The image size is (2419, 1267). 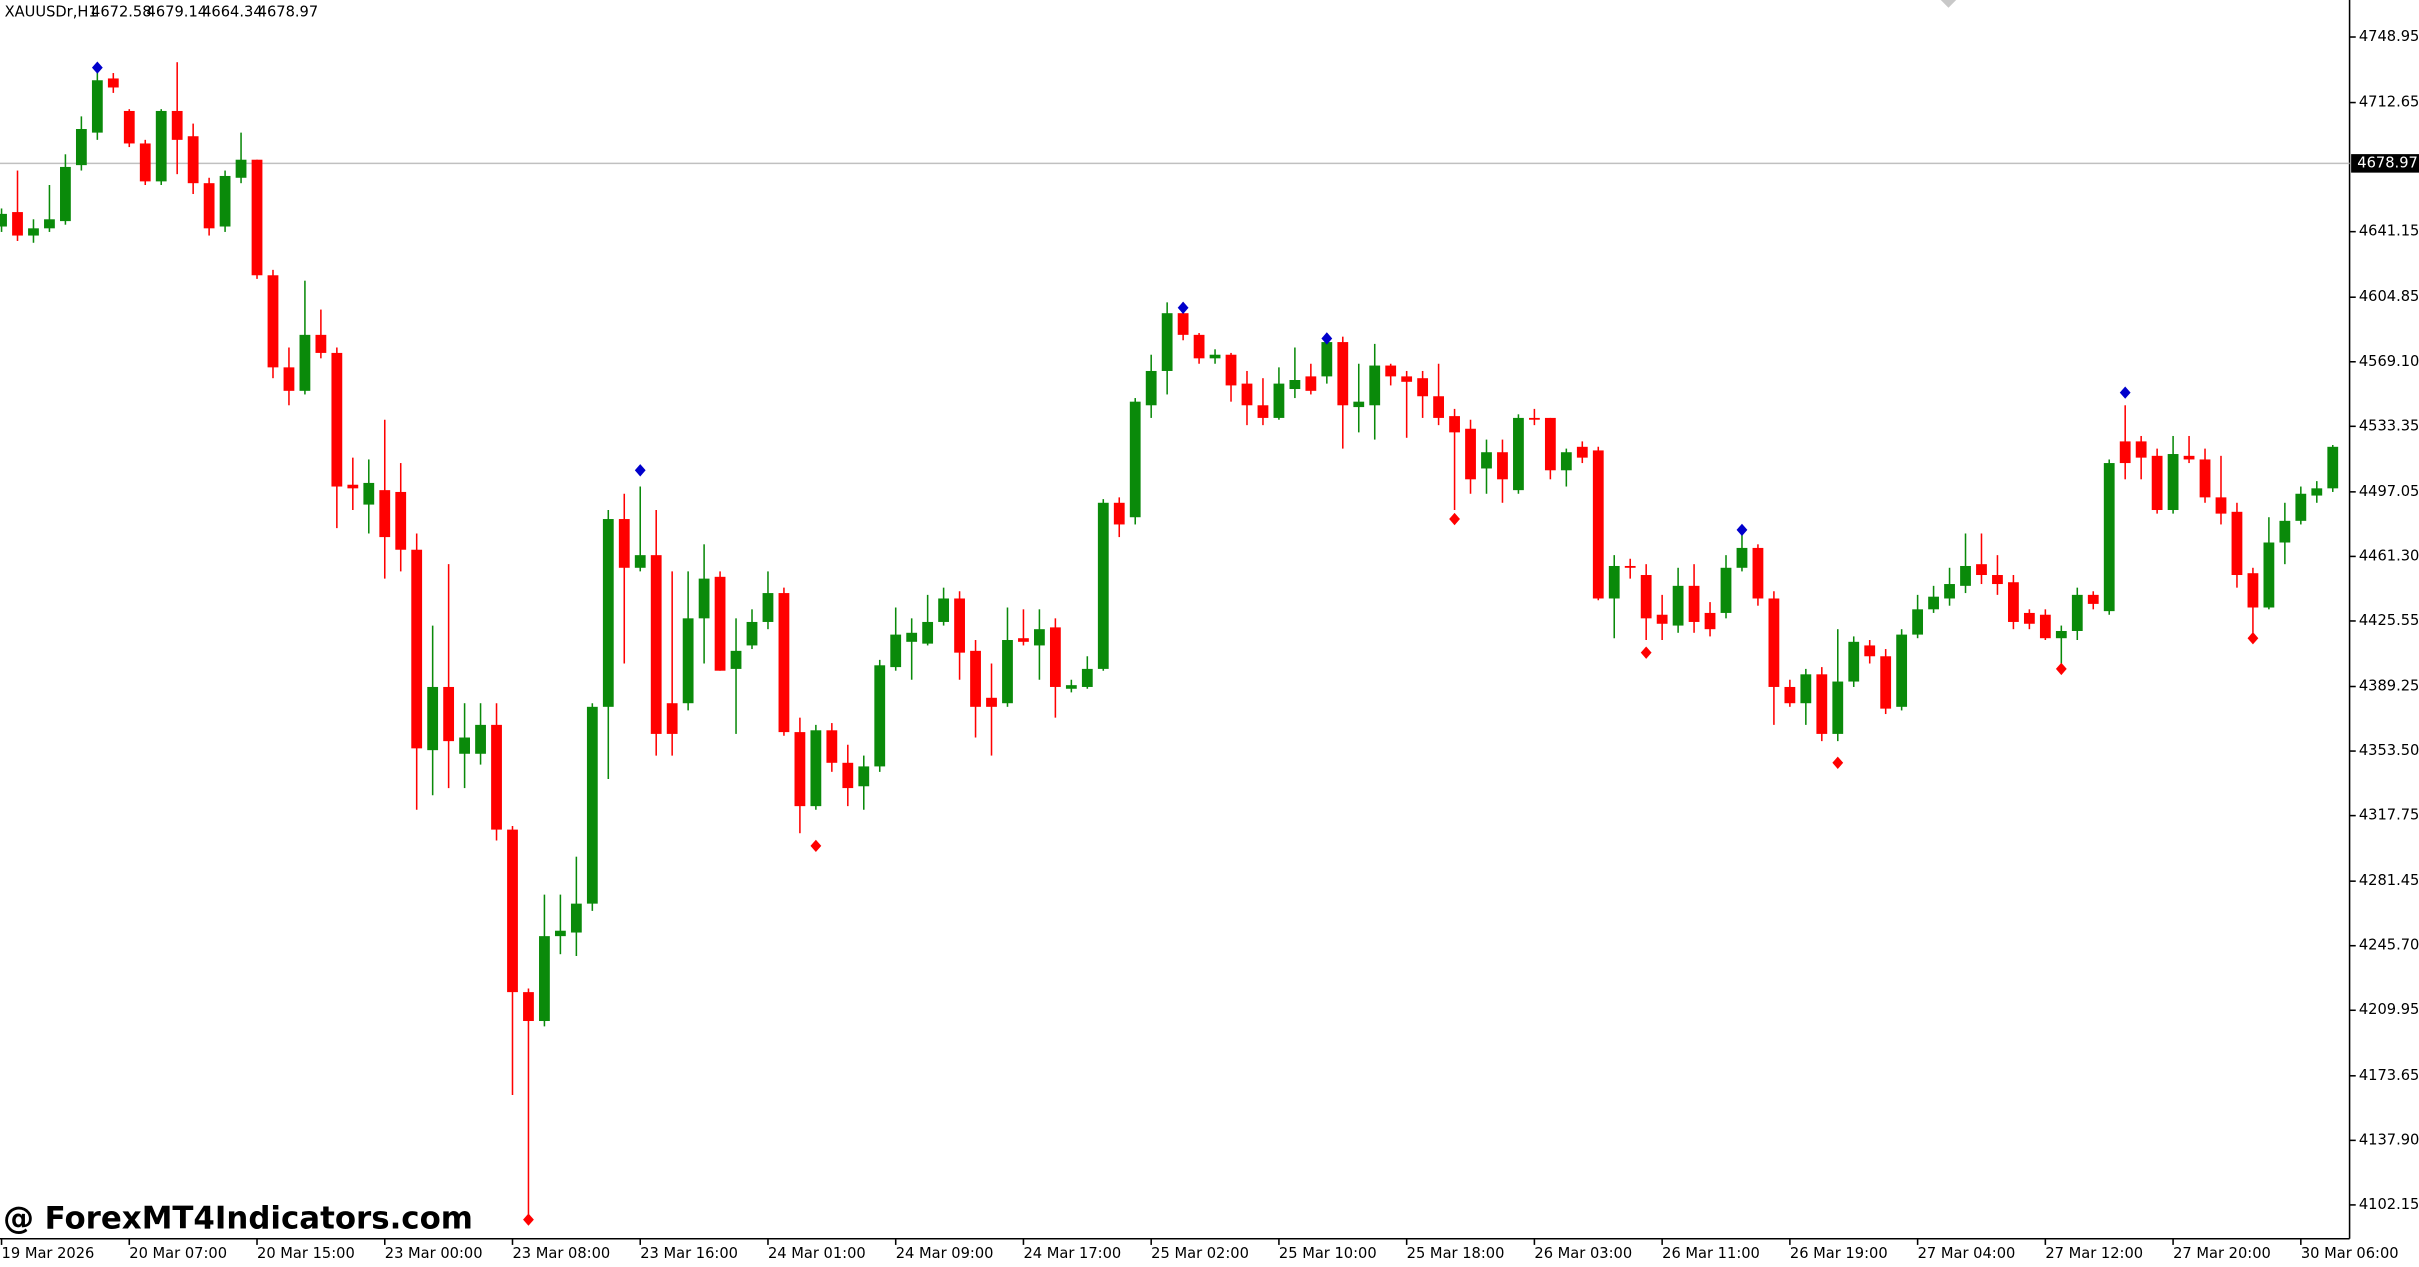 What do you see at coordinates (2389, 425) in the screenshot?
I see `y-tick-label: 4533.35` at bounding box center [2389, 425].